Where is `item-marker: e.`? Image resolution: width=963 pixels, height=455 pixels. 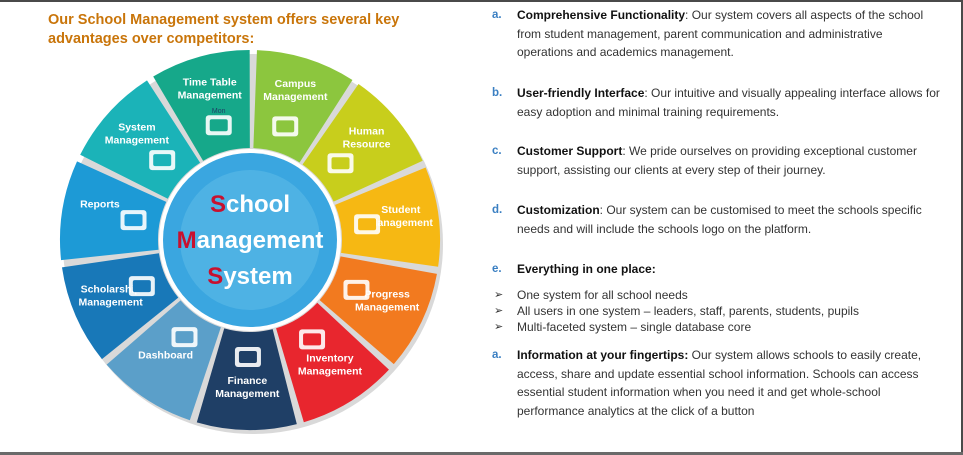 item-marker: e. is located at coordinates (497, 269).